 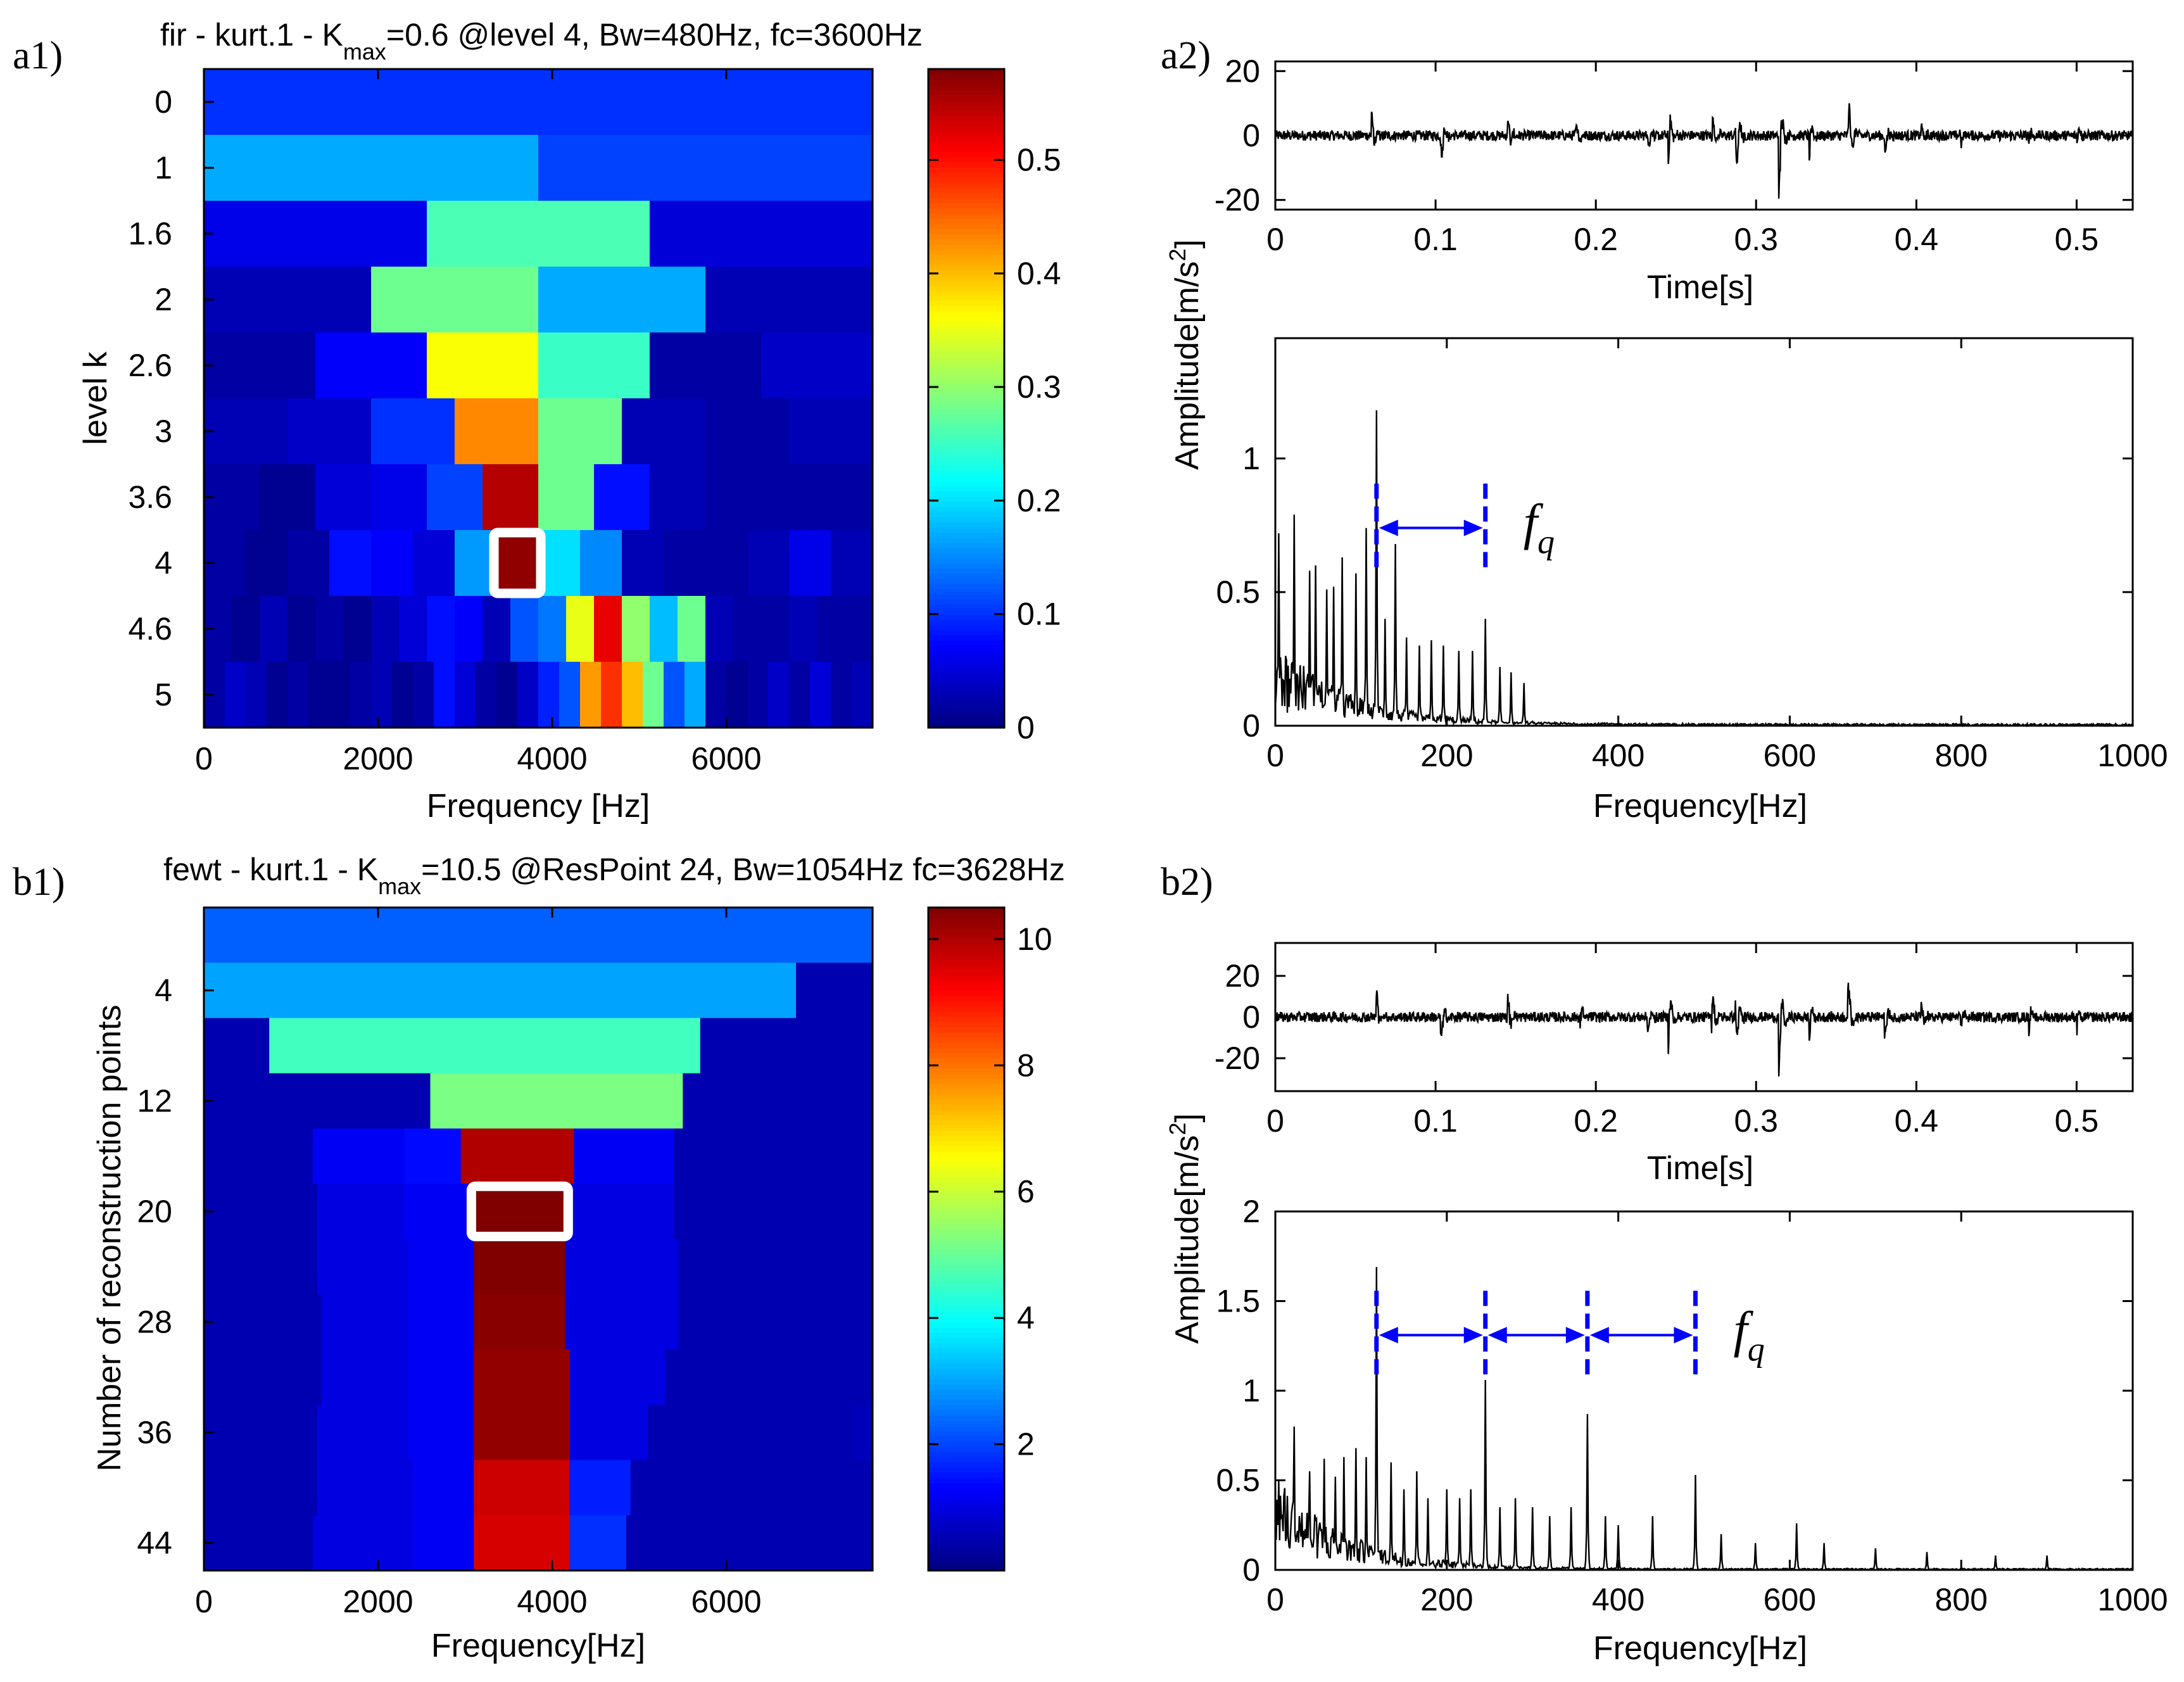 I want to click on spectrum-trace, so click(x=1703, y=1419).